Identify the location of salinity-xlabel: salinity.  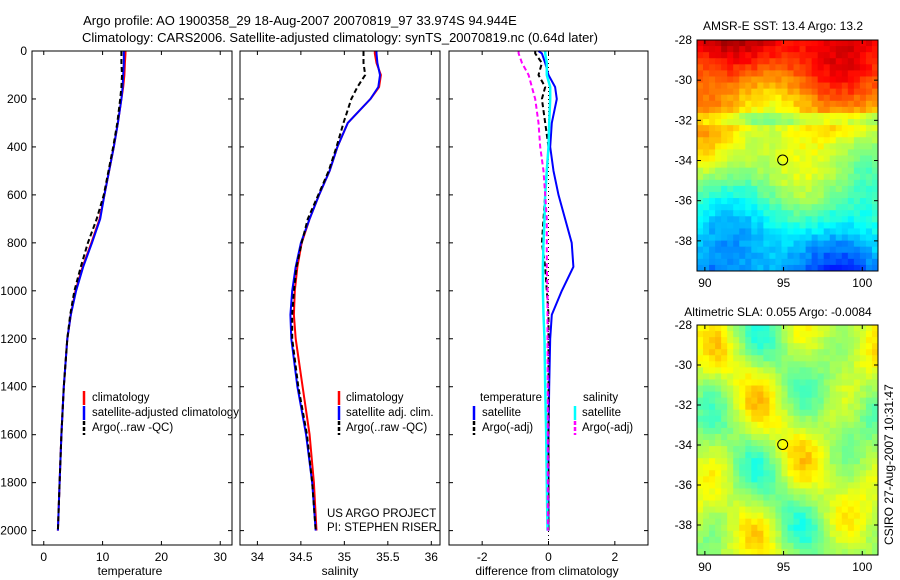
(340, 571).